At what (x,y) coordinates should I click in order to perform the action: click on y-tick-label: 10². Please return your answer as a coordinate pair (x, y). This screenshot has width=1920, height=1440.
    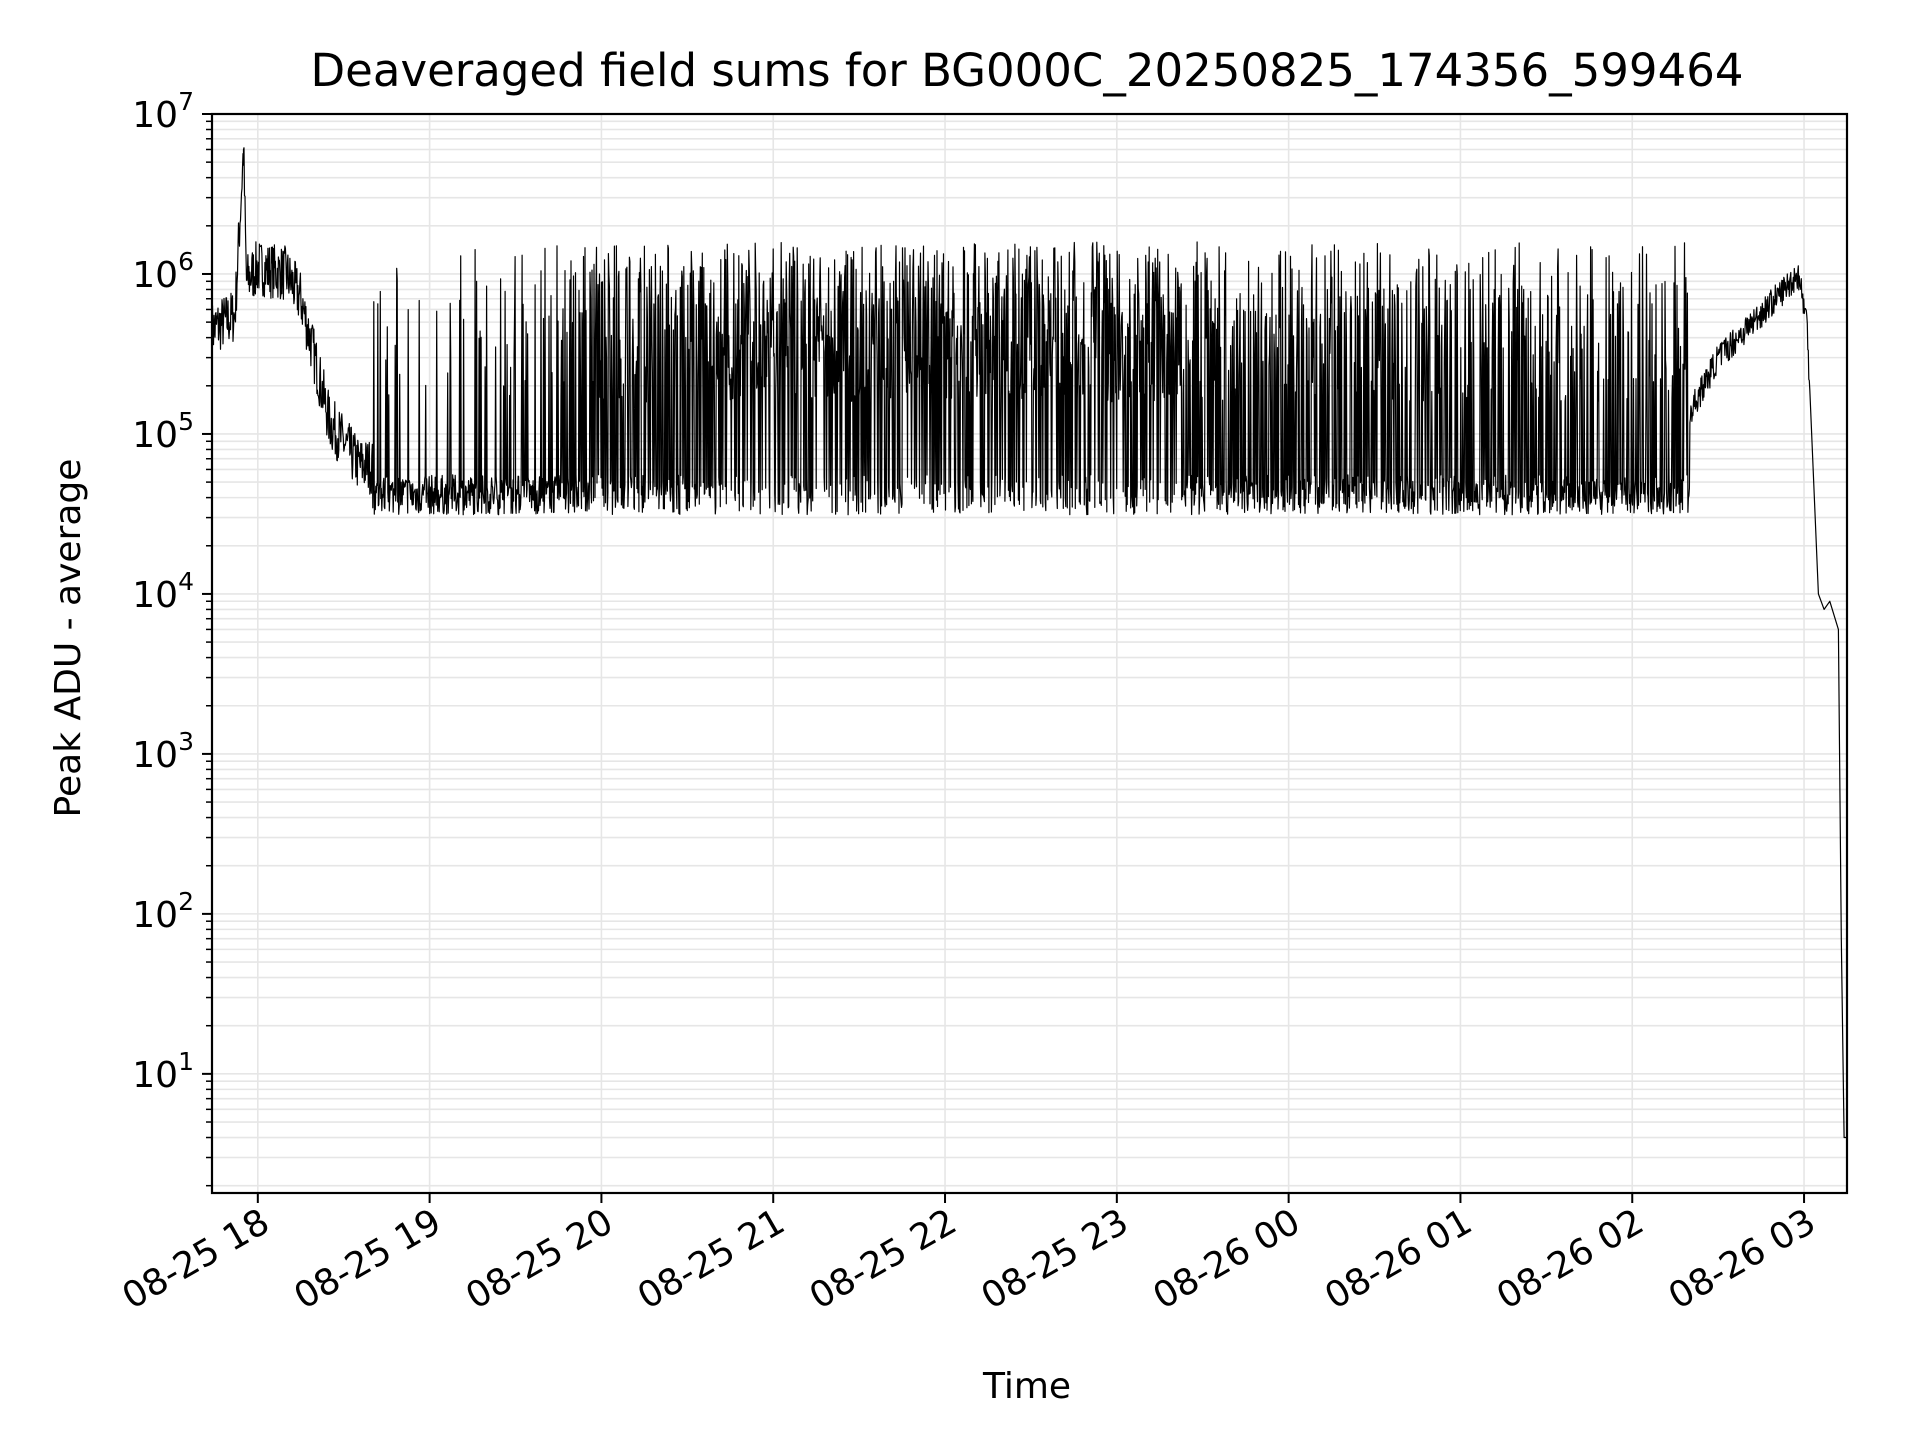
    Looking at the image, I should click on (163, 911).